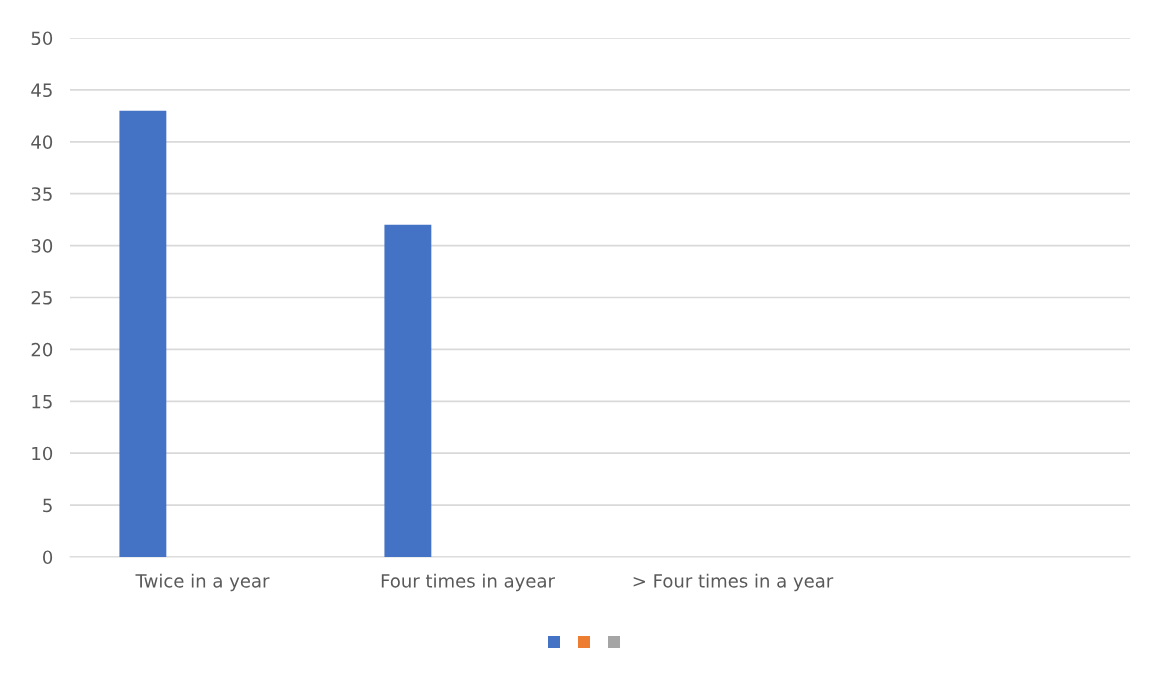 This screenshot has width=1152, height=675. What do you see at coordinates (733, 582) in the screenshot?
I see `x-tick-label: > Four times in a year` at bounding box center [733, 582].